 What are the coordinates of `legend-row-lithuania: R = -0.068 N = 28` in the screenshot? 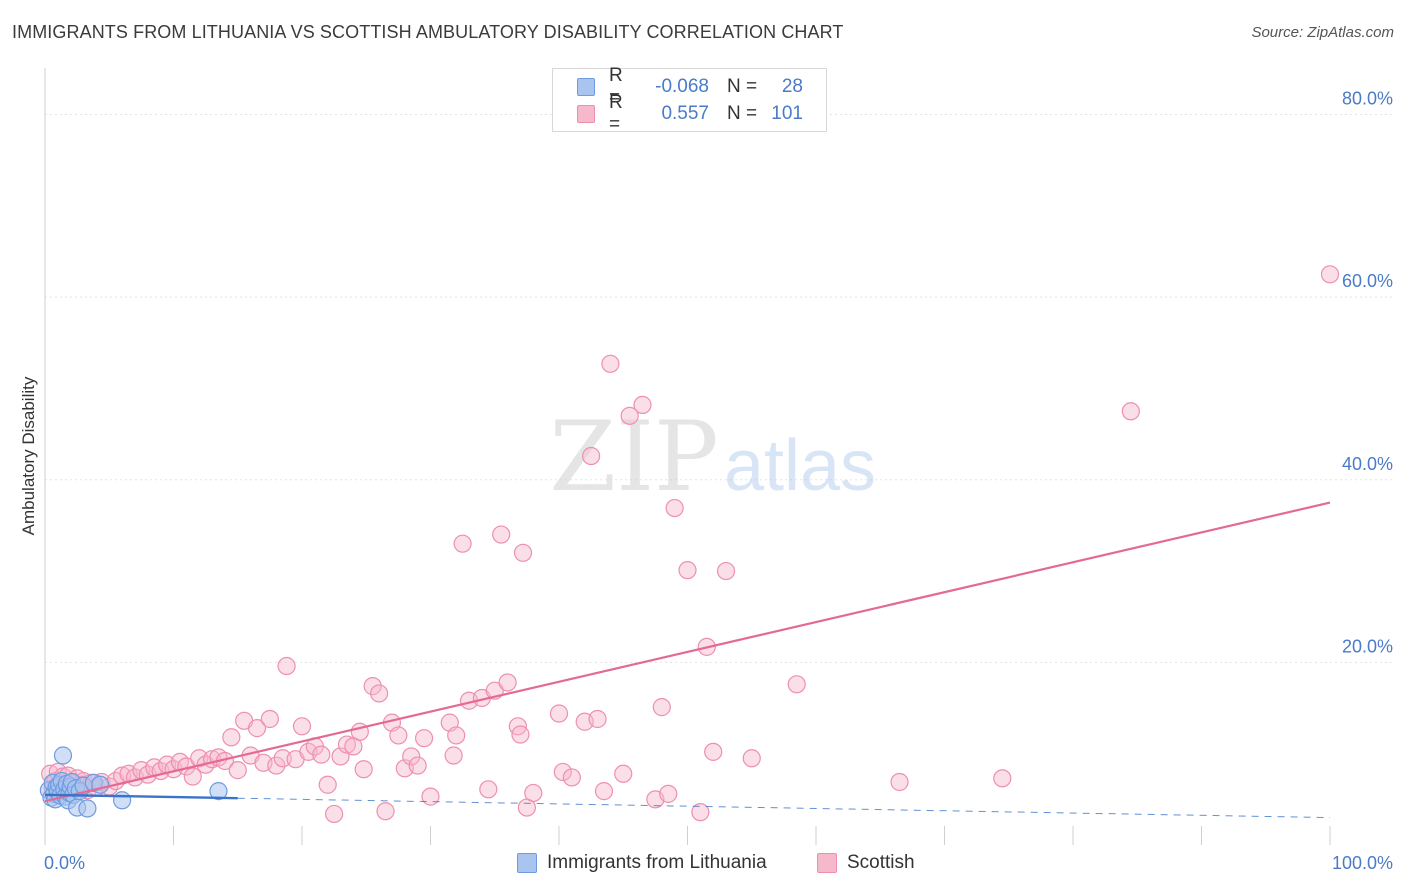 It's located at (690, 86).